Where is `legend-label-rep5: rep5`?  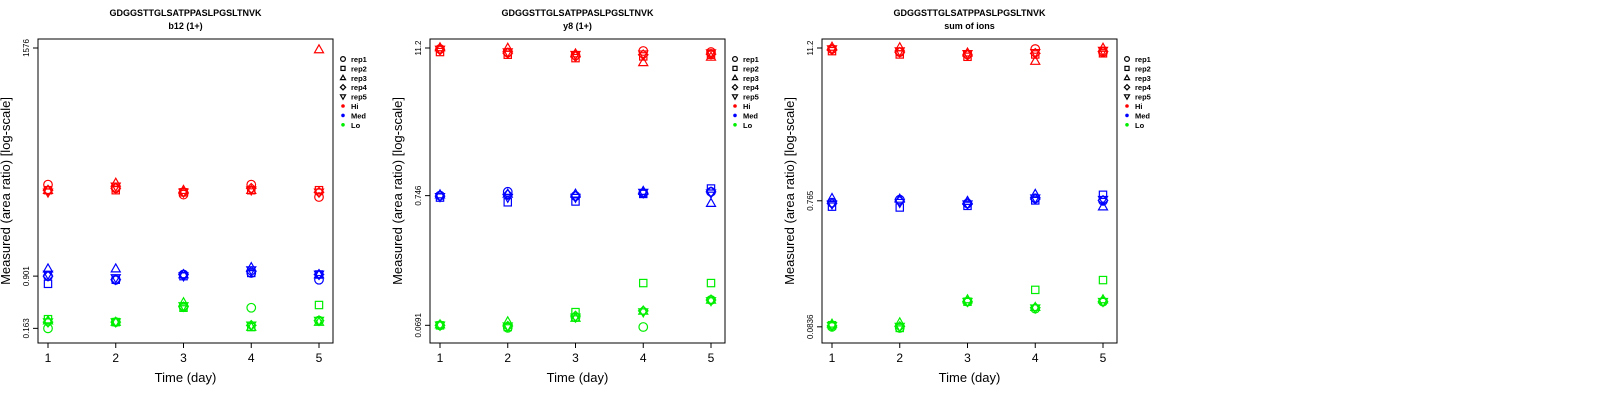 legend-label-rep5: rep5 is located at coordinates (359, 97).